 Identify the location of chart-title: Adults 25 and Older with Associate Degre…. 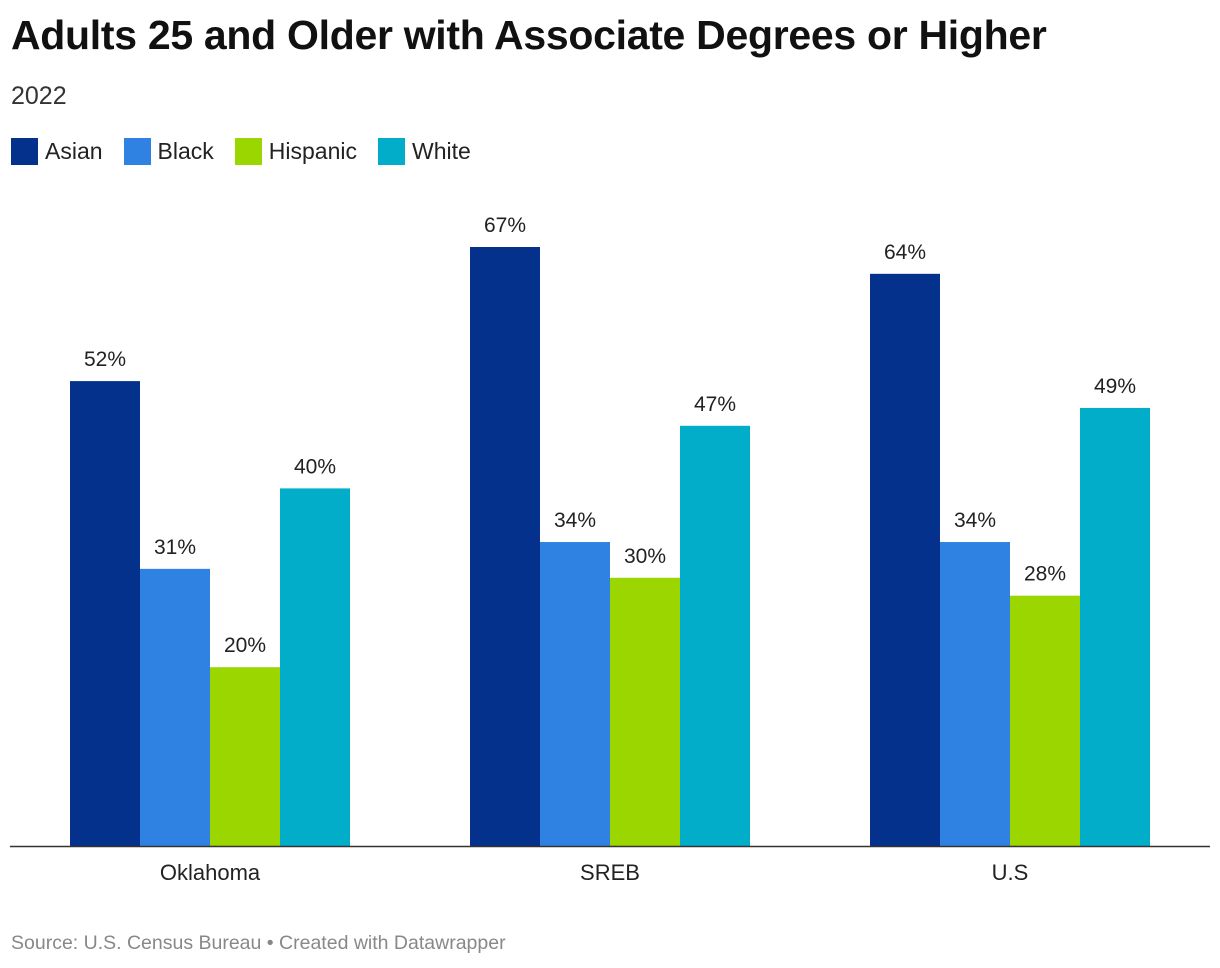
(529, 35).